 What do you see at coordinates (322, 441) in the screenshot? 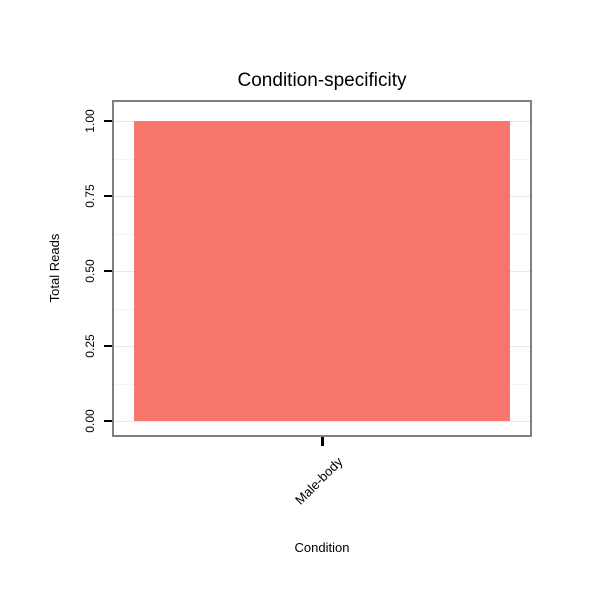
I see `x-axis-tick` at bounding box center [322, 441].